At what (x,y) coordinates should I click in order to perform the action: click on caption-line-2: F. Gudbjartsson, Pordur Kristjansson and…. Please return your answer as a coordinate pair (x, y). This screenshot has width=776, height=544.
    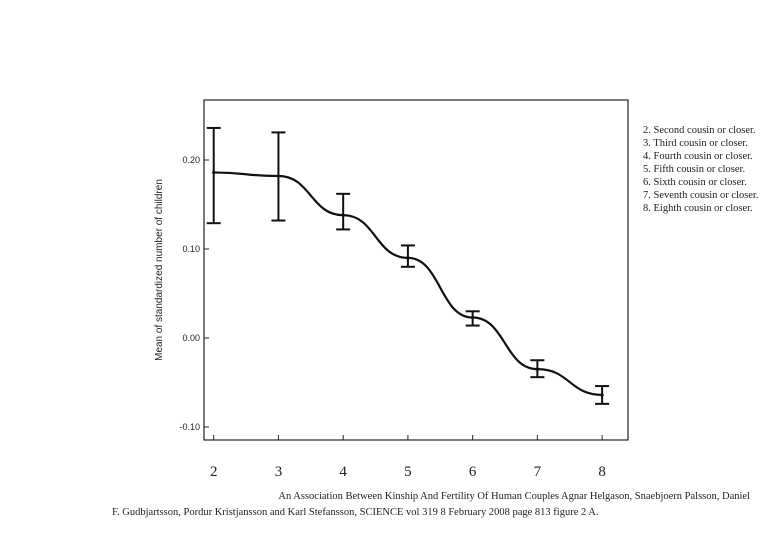
    Looking at the image, I should click on (355, 512).